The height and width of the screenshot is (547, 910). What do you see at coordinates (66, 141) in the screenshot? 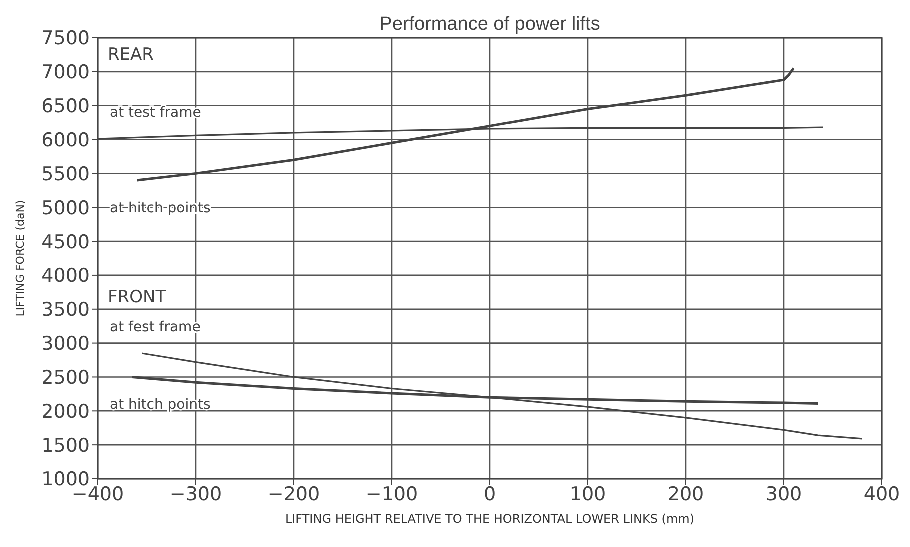
I see `y-tick-label: 6000` at bounding box center [66, 141].